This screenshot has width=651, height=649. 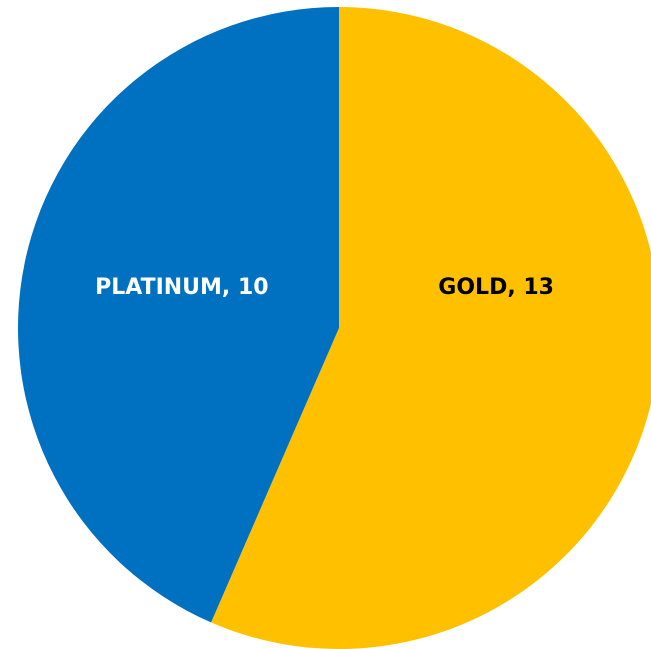 What do you see at coordinates (324, 287) in the screenshot?
I see `pie-labels: GOLD, 13 PLATINUM, 10` at bounding box center [324, 287].